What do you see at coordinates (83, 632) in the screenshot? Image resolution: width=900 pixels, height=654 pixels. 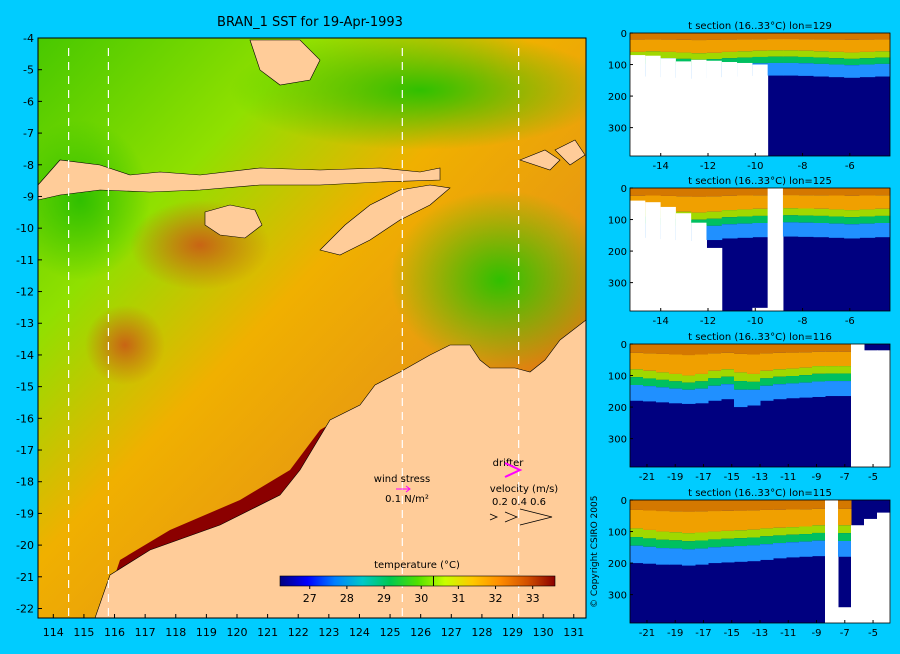 I see `map-x-tick-label: 115` at bounding box center [83, 632].